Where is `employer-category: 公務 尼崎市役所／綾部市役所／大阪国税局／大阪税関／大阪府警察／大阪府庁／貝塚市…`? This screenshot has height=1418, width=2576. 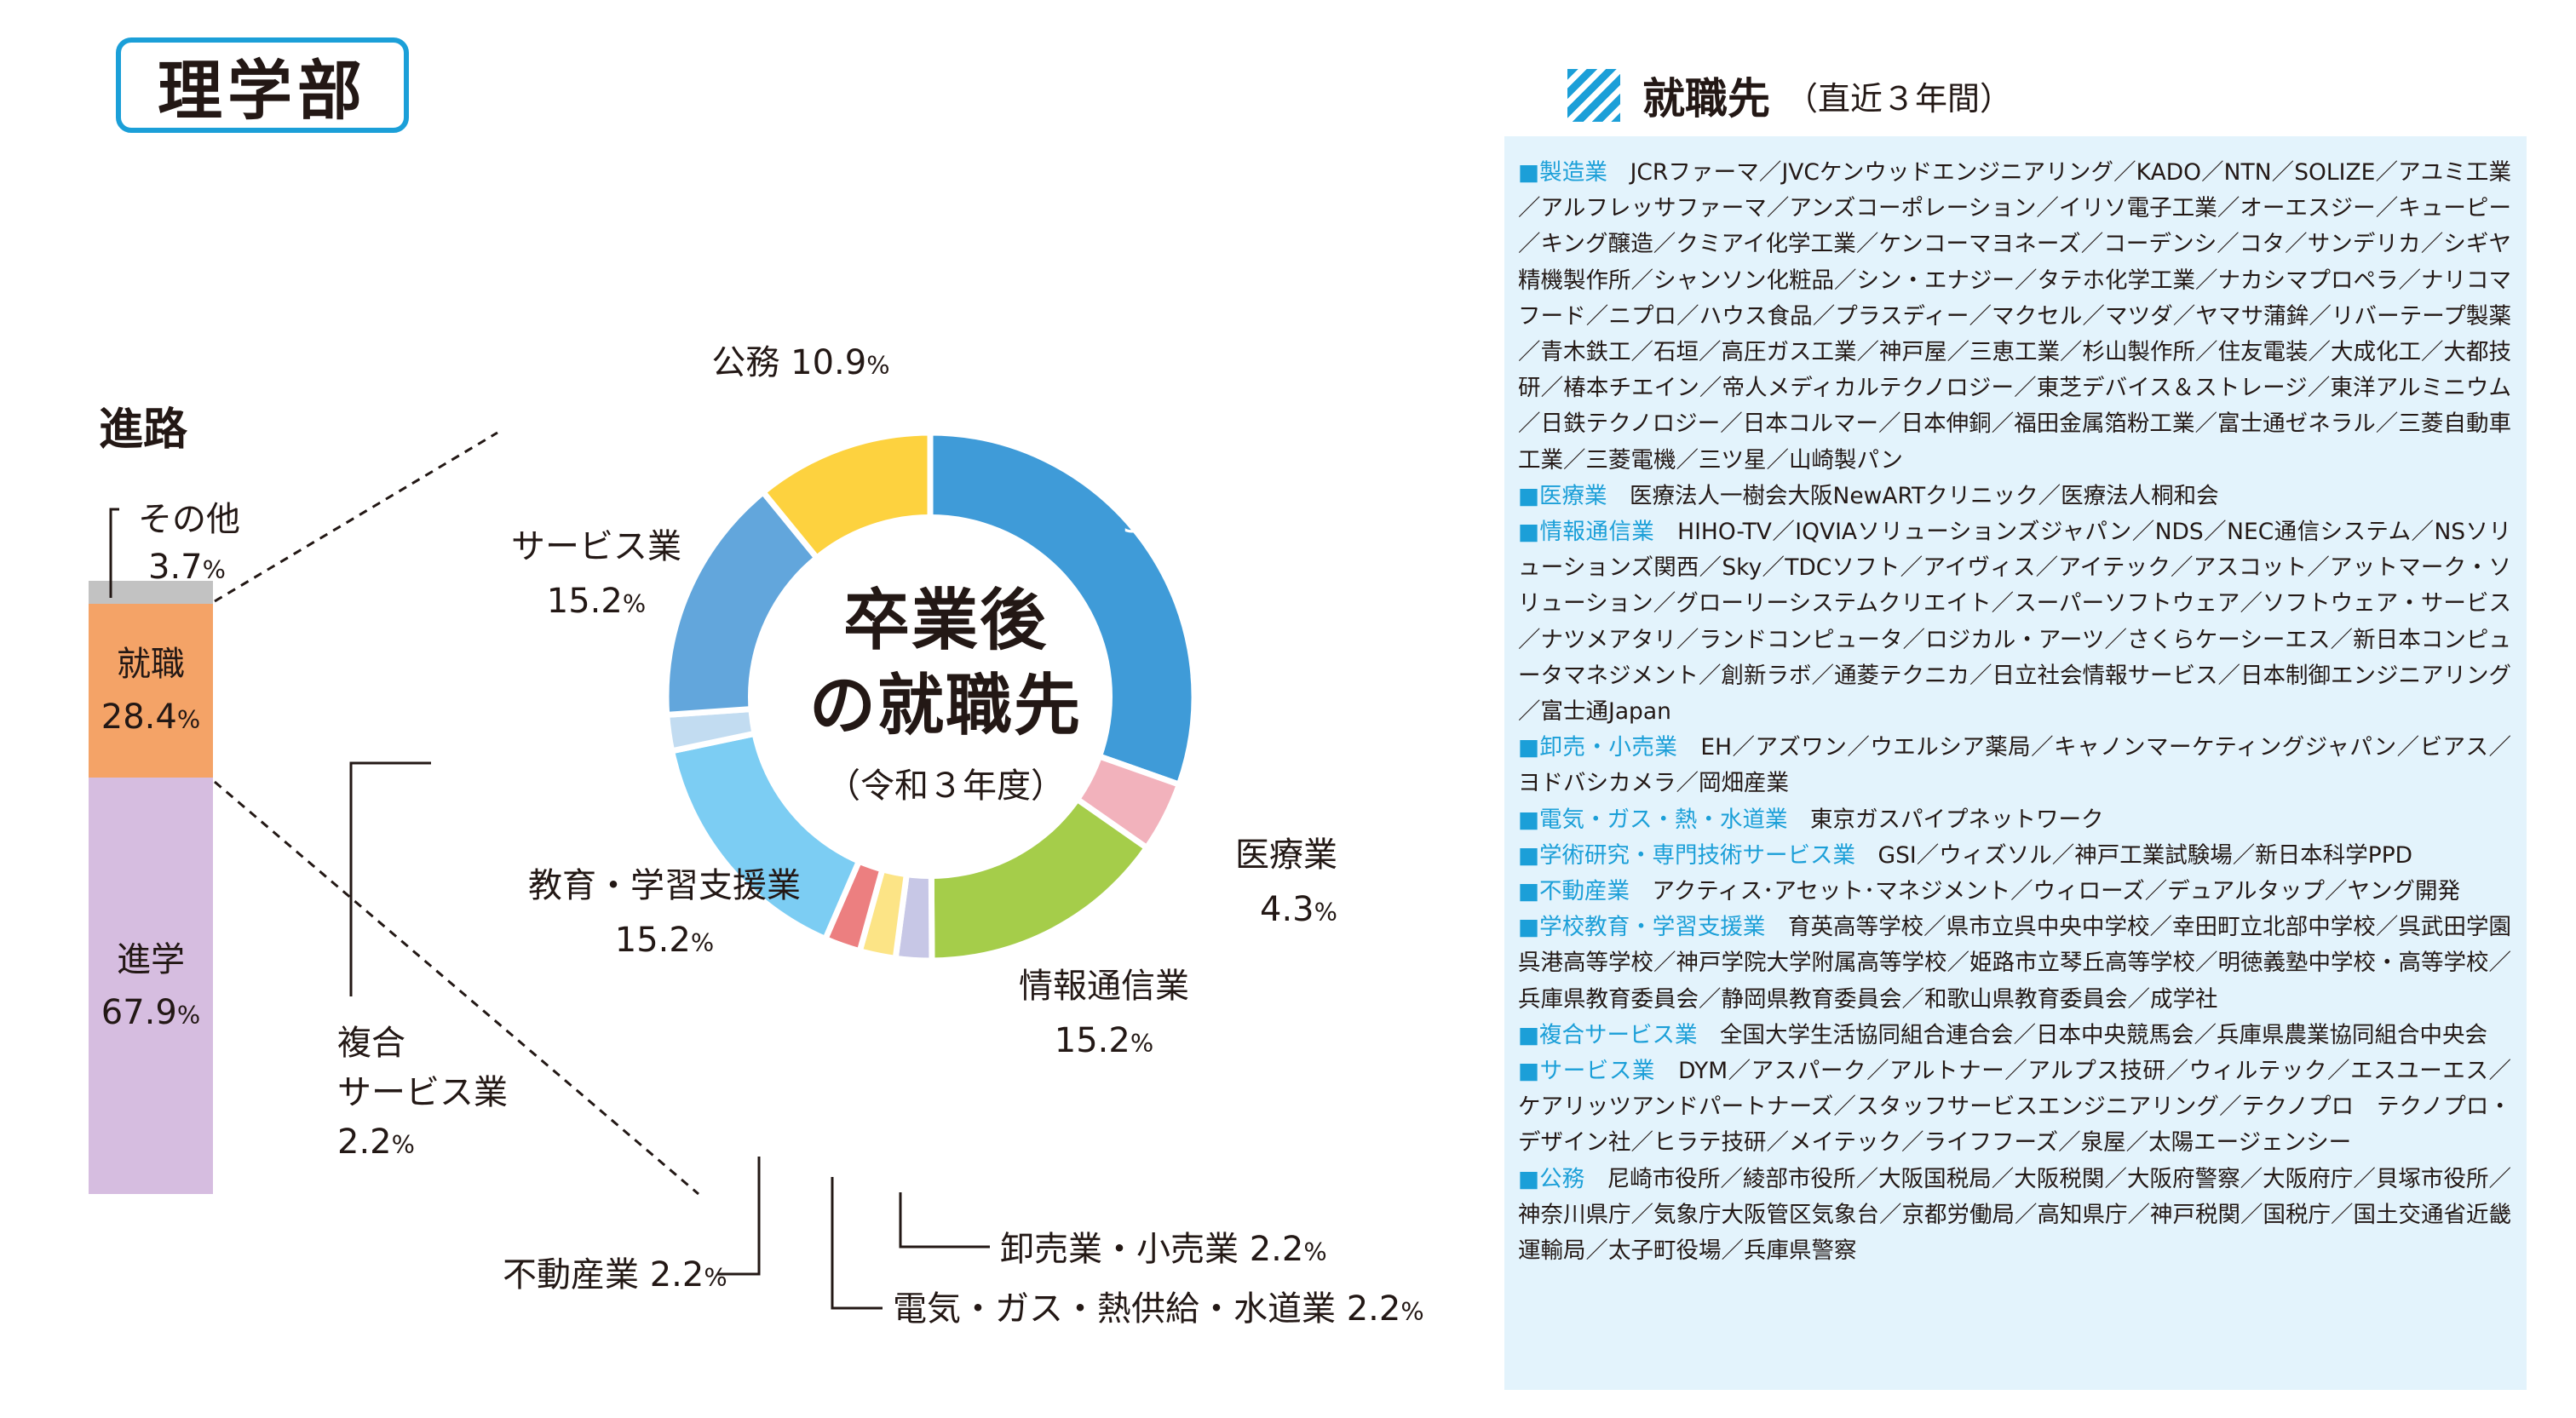 employer-category: 公務 尼崎市役所／綾部市役所／大阪国税局／大阪税関／大阪府警察／大阪府庁／貝塚市… is located at coordinates (2015, 1216).